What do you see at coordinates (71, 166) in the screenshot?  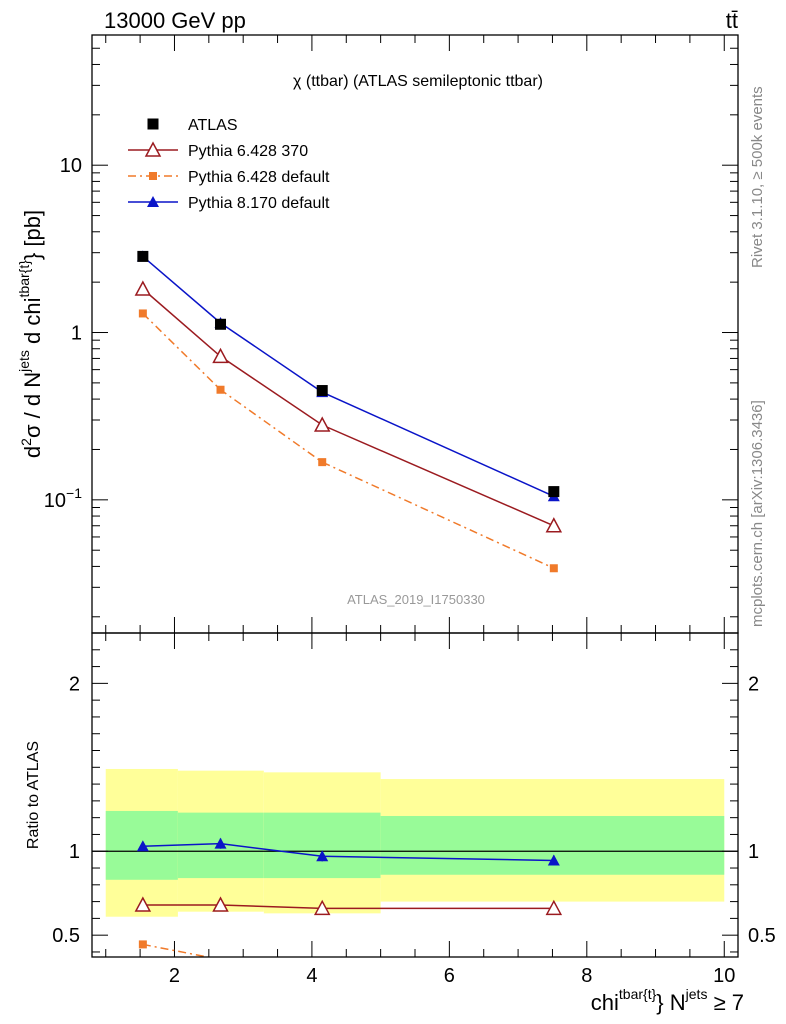 I see `main-y-tick-label: 10` at bounding box center [71, 166].